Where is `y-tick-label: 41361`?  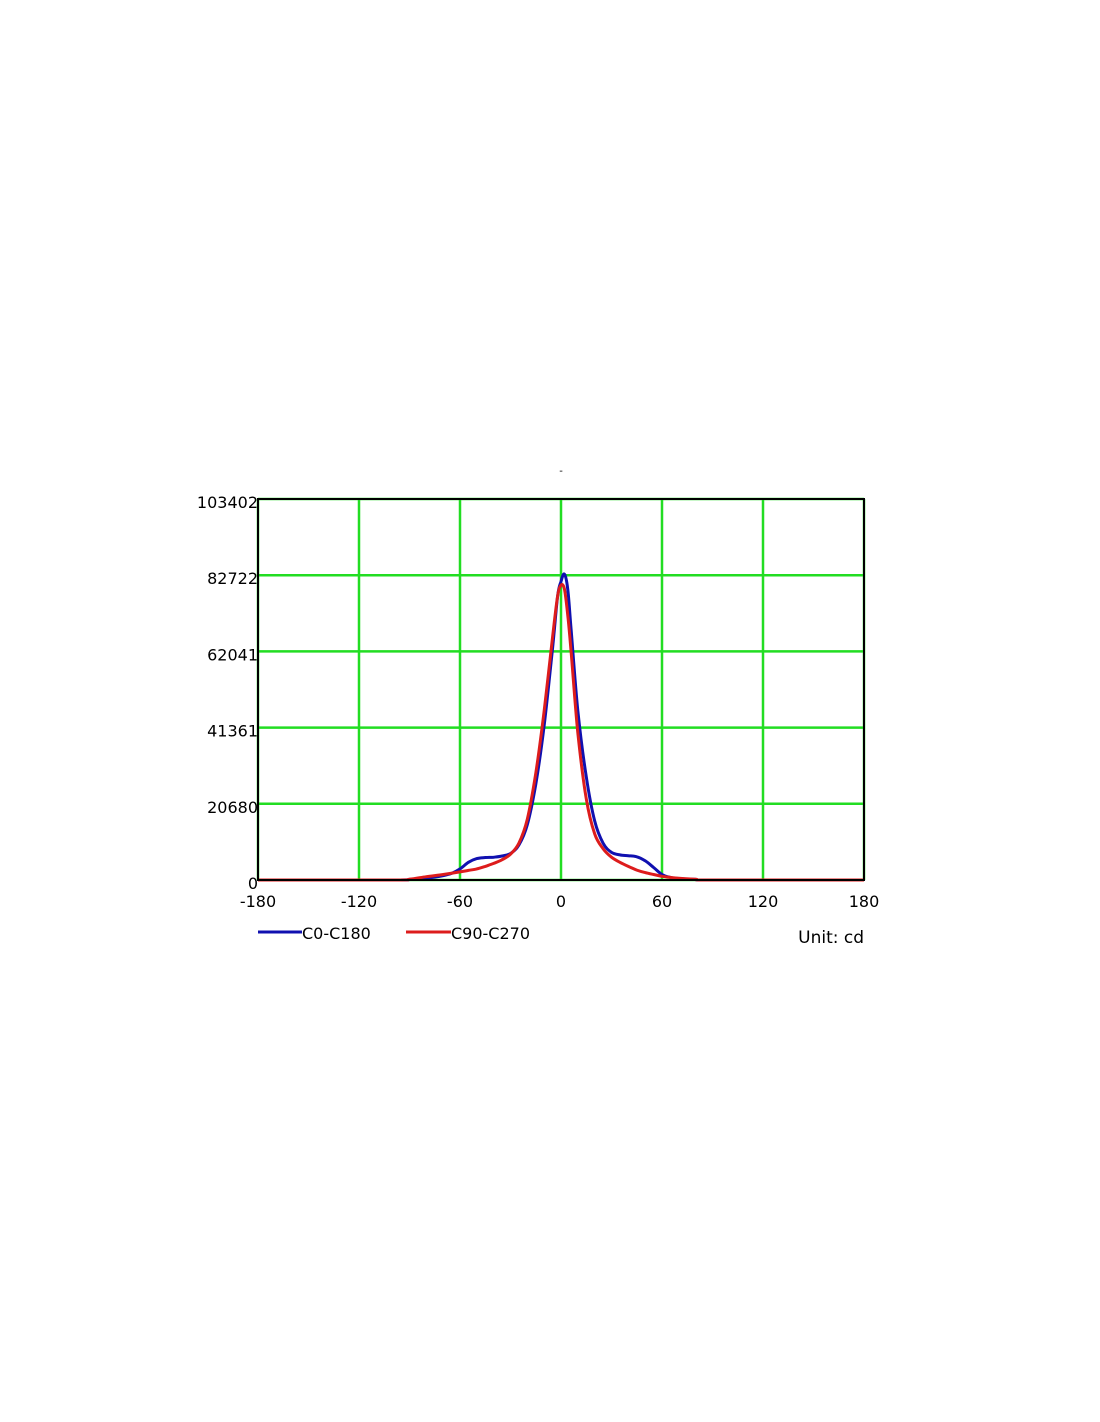
y-tick-label: 41361 is located at coordinates (232, 731).